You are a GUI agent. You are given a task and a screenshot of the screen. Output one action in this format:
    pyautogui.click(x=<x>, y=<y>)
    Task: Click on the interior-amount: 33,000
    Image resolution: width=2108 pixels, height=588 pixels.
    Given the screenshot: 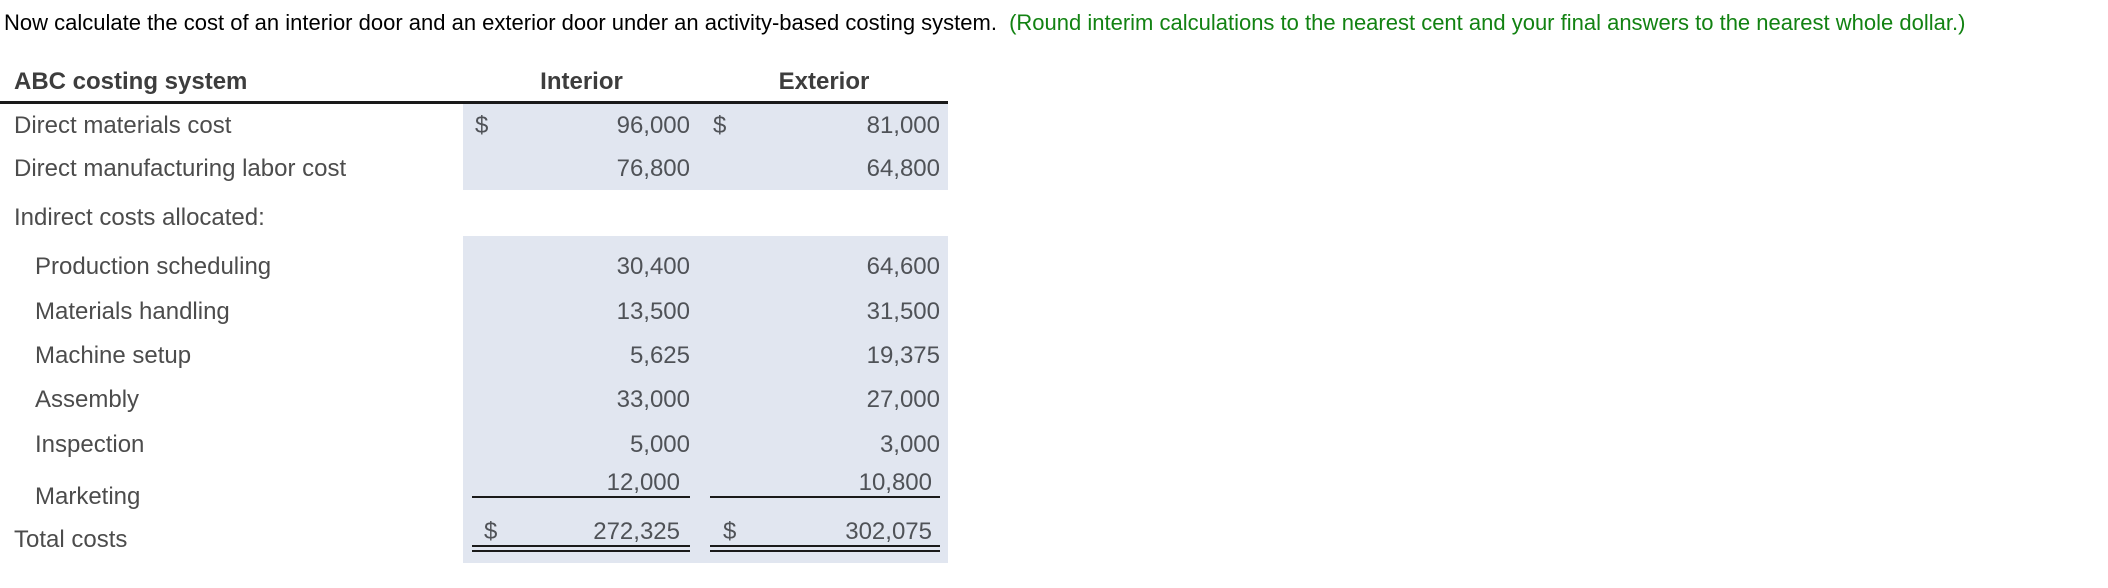 What is the action you would take?
    pyautogui.click(x=653, y=399)
    